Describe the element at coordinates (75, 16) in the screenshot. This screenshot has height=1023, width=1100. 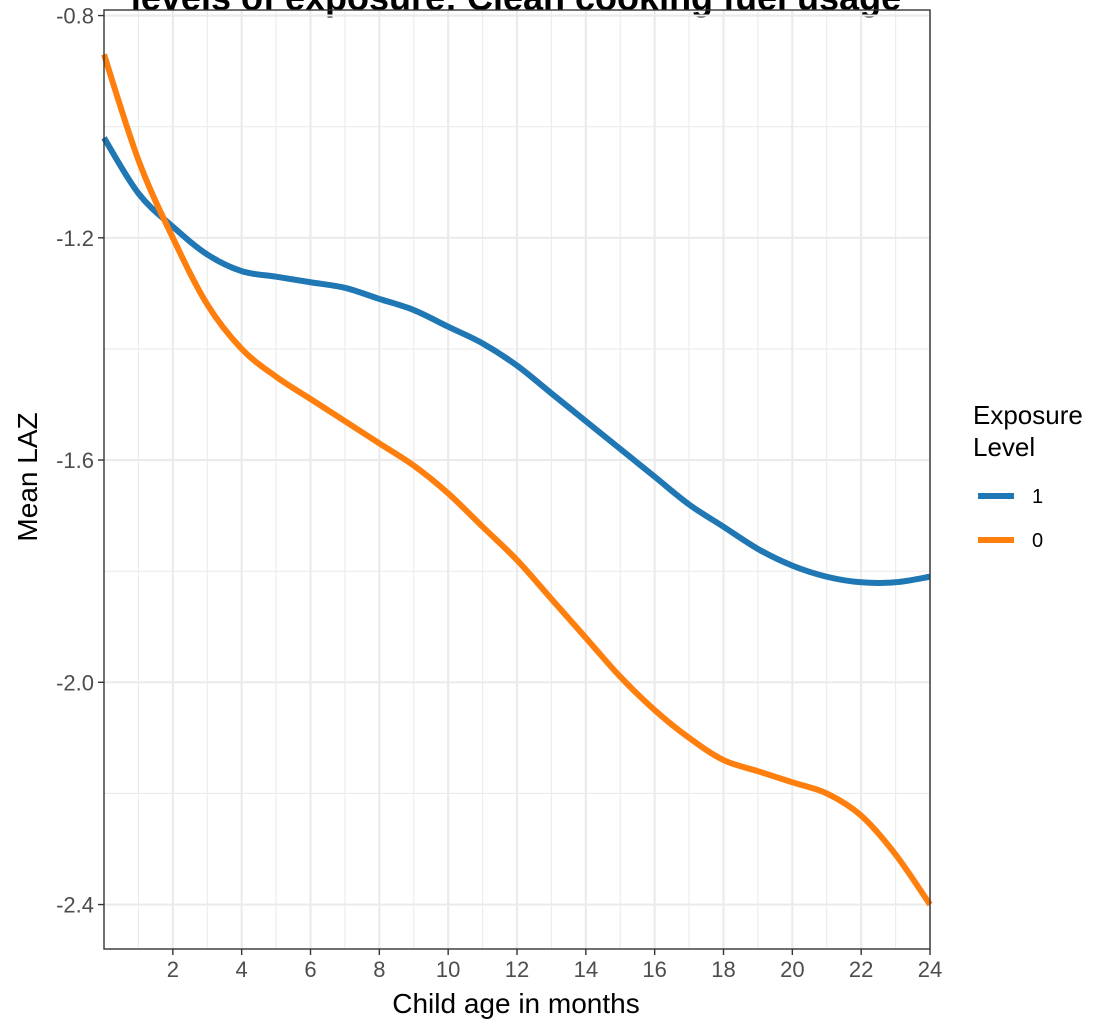
I see `y-tick-label: -0.8` at that location.